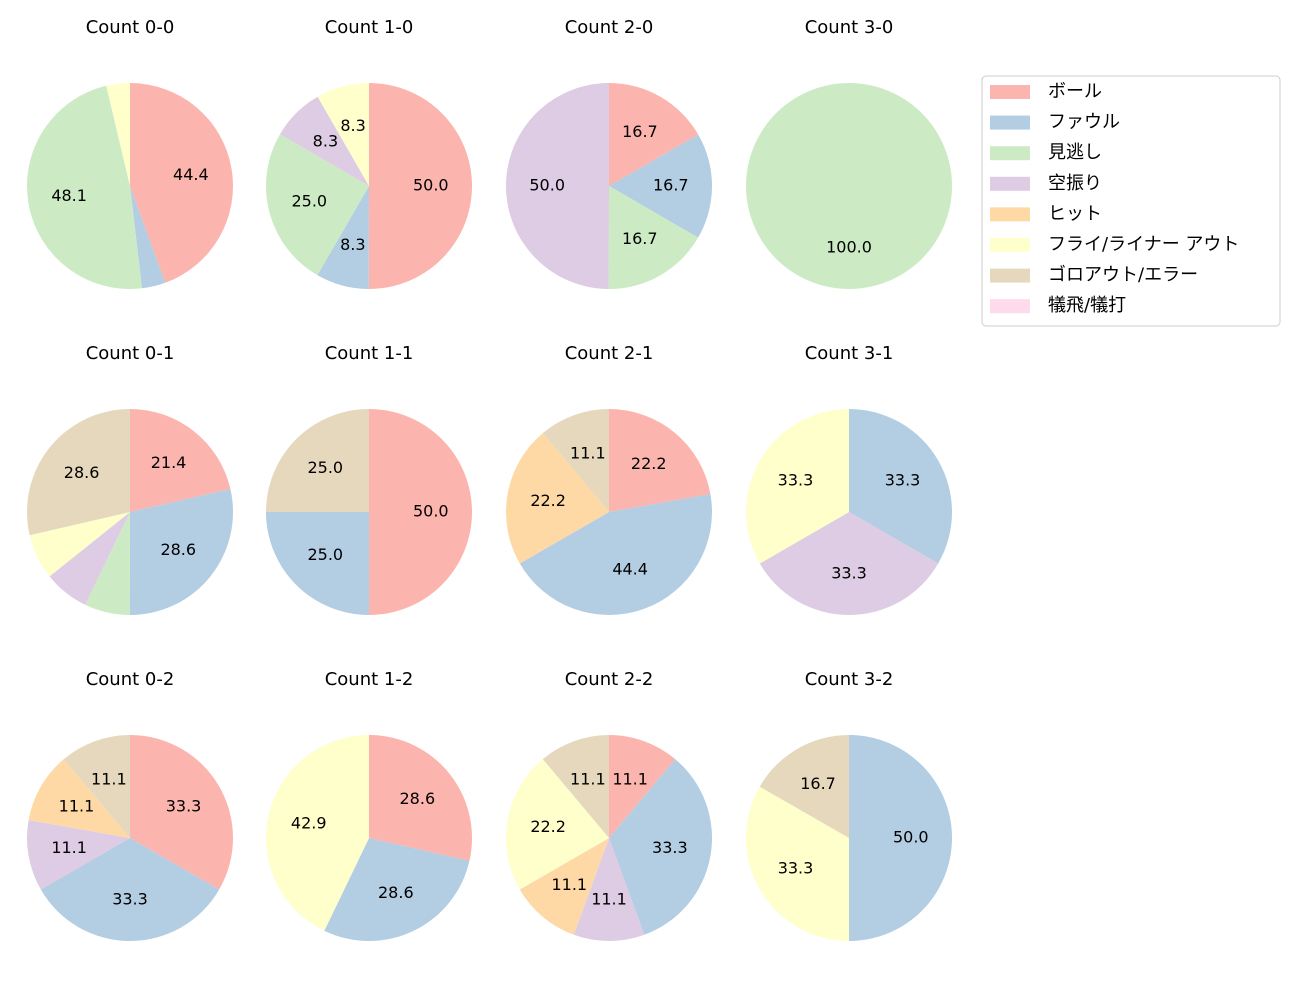 The width and height of the screenshot is (1300, 1000). I want to click on legend-label: ボール, so click(1075, 91).